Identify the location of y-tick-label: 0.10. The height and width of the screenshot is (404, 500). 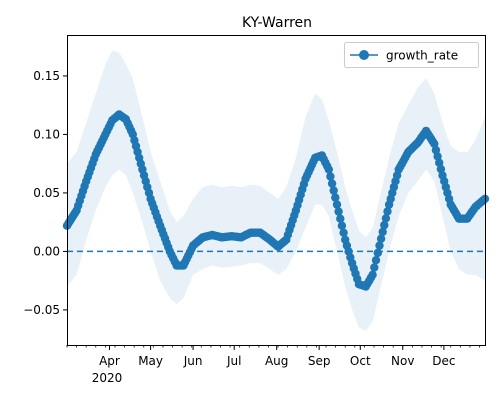
(46, 134).